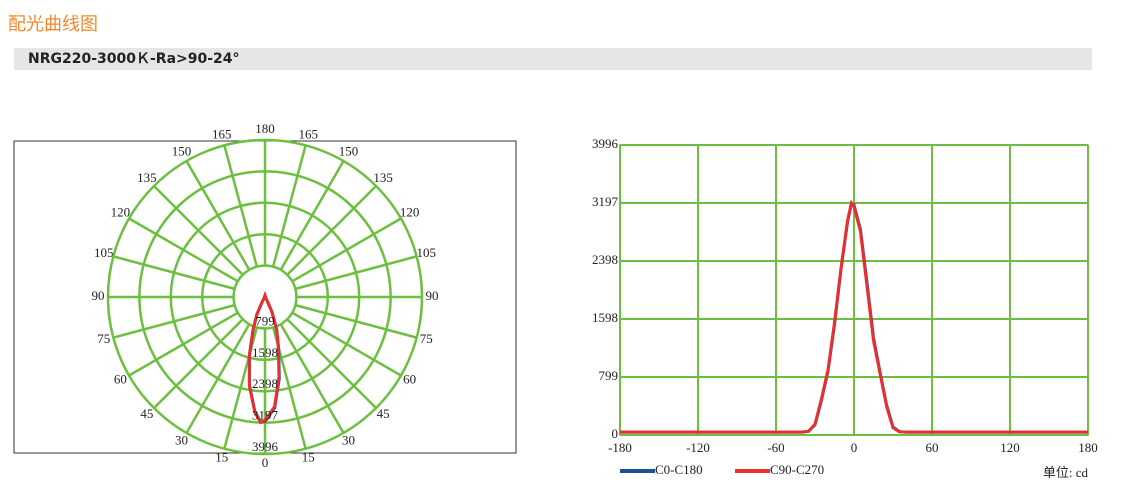 This screenshot has height=494, width=1122. Describe the element at coordinates (605, 317) in the screenshot. I see `y-tick-label: 1598` at that location.